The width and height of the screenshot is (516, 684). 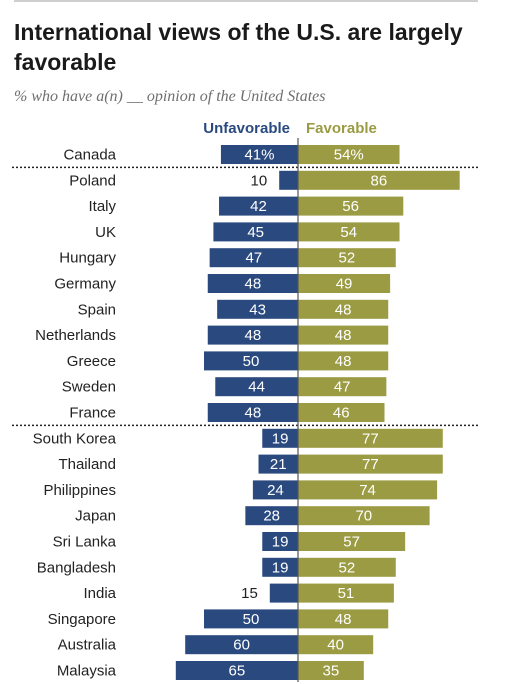 What do you see at coordinates (87, 645) in the screenshot?
I see `country-label-australia: Australia` at bounding box center [87, 645].